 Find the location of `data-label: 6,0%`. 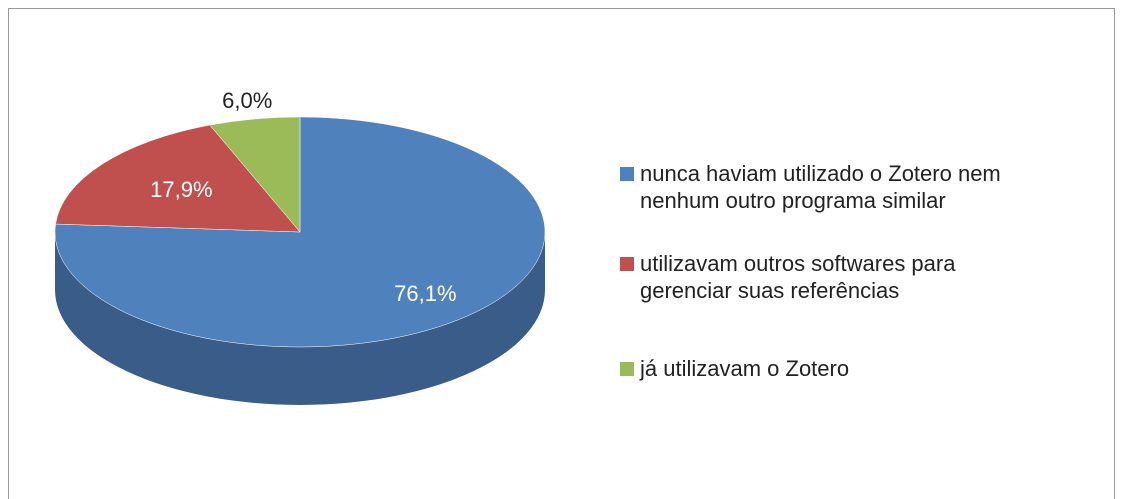

data-label: 6,0% is located at coordinates (247, 100).